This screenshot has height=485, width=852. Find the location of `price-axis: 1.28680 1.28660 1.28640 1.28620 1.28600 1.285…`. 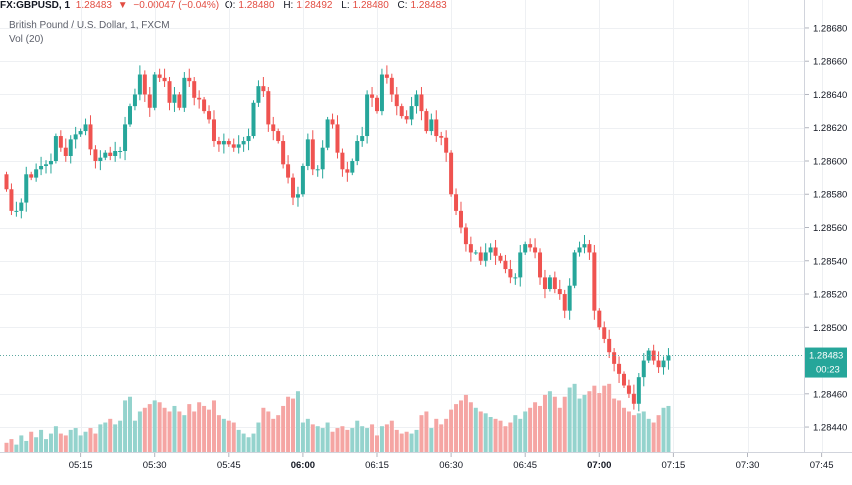

price-axis: 1.28680 1.28660 1.28640 1.28620 1.28600 1.285… is located at coordinates (826, 228).